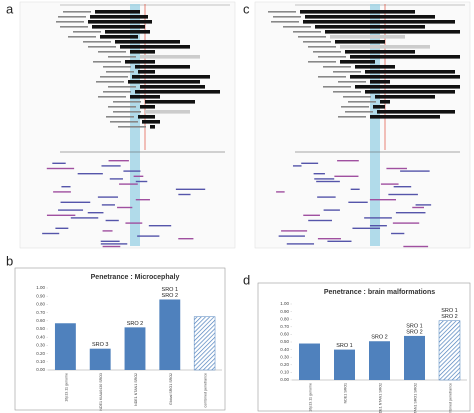 The height and width of the screenshot is (413, 474). I want to click on y-tick-label: 0.00, so click(284, 379).